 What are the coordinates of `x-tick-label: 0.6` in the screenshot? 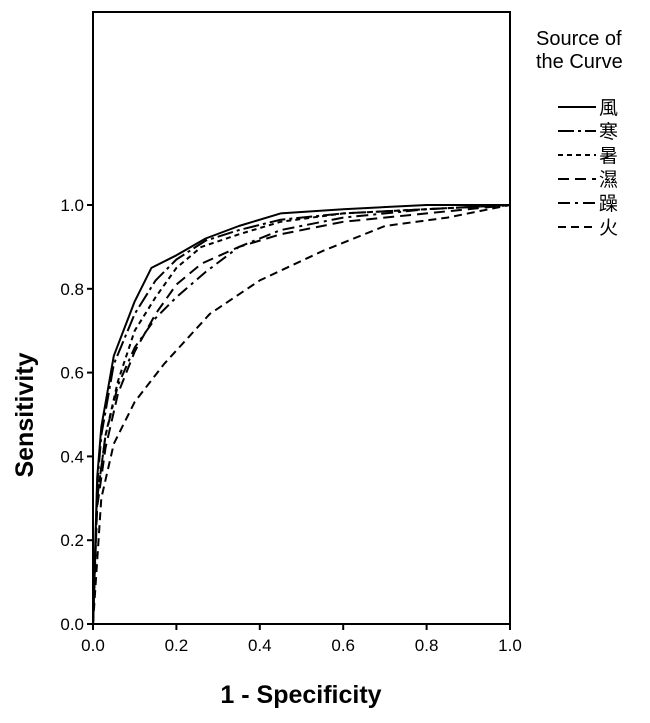 It's located at (343, 645).